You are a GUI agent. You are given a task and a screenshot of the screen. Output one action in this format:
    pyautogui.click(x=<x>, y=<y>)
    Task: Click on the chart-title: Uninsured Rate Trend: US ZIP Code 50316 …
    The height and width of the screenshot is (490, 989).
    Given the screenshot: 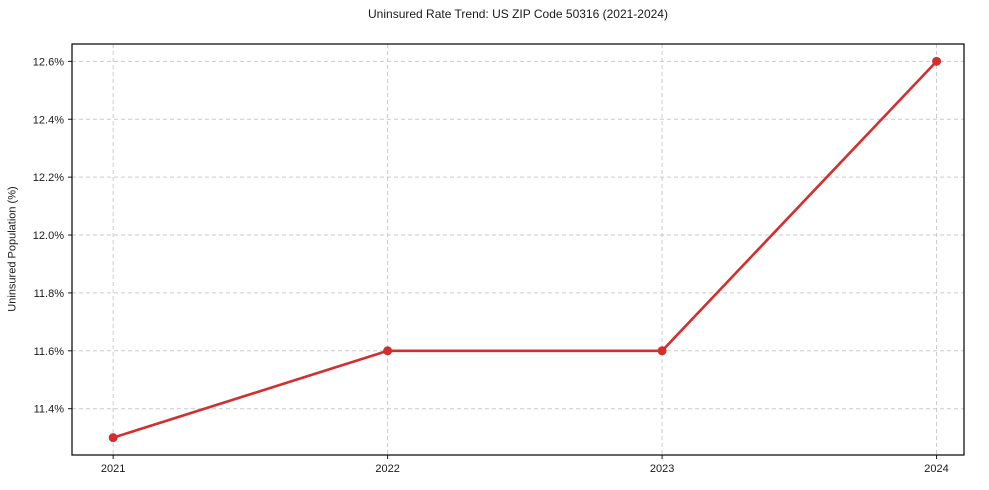 What is the action you would take?
    pyautogui.click(x=518, y=14)
    